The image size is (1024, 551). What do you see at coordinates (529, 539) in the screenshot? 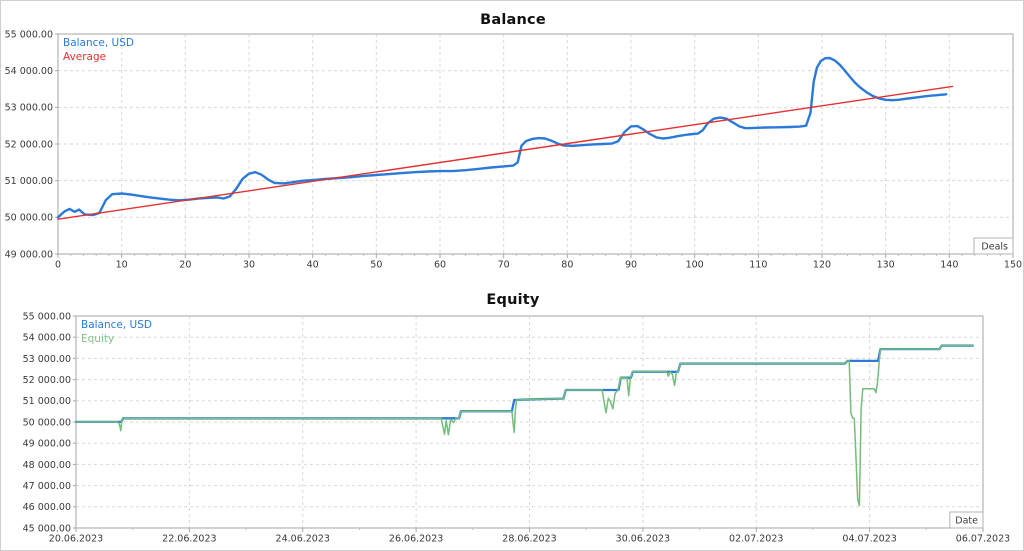
I see `x-tick-label: 28.06.2023` at bounding box center [529, 539].